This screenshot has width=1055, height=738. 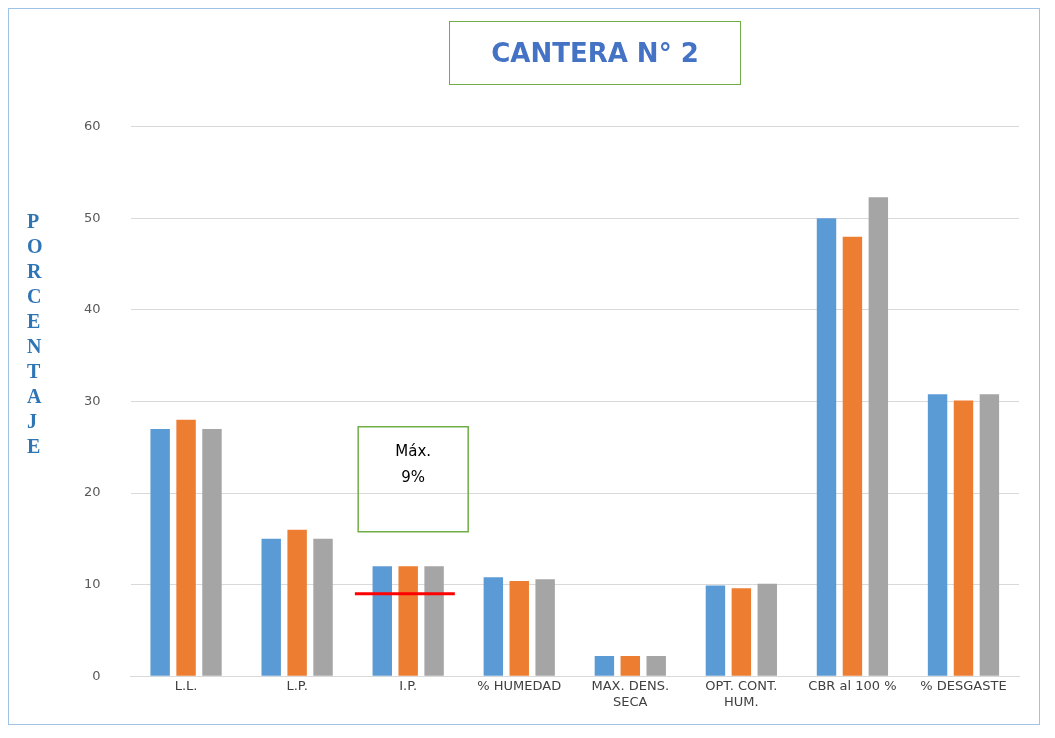 What do you see at coordinates (963, 686) in the screenshot?
I see `x-tick-label: % DESGASTE` at bounding box center [963, 686].